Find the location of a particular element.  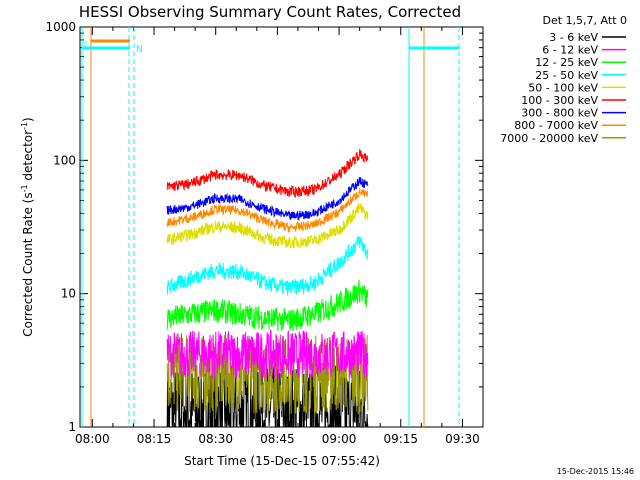

legend-label: 100 - 300 keV is located at coordinates (559, 100).